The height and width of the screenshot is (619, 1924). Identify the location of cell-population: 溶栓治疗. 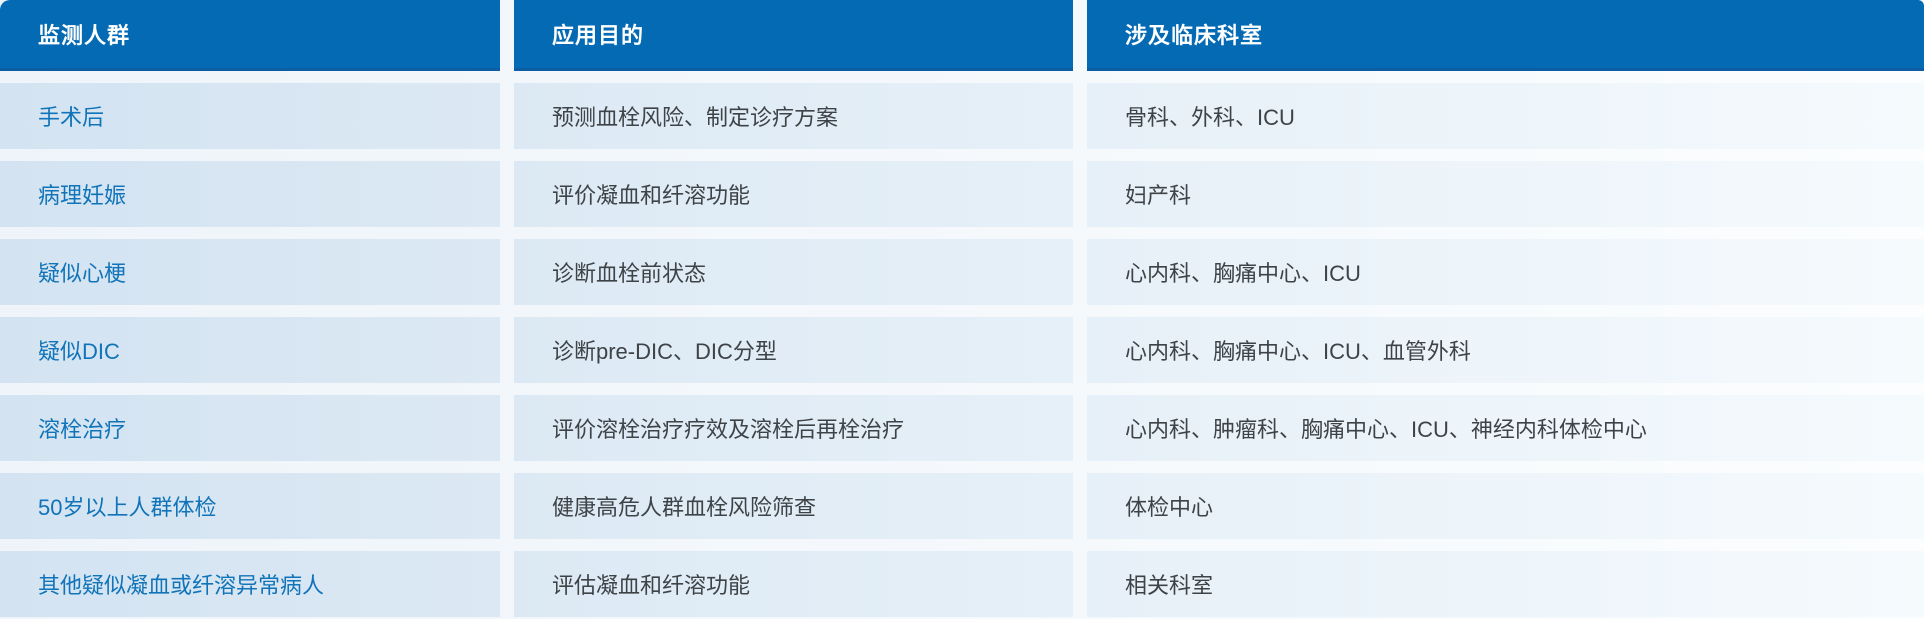
(250, 428).